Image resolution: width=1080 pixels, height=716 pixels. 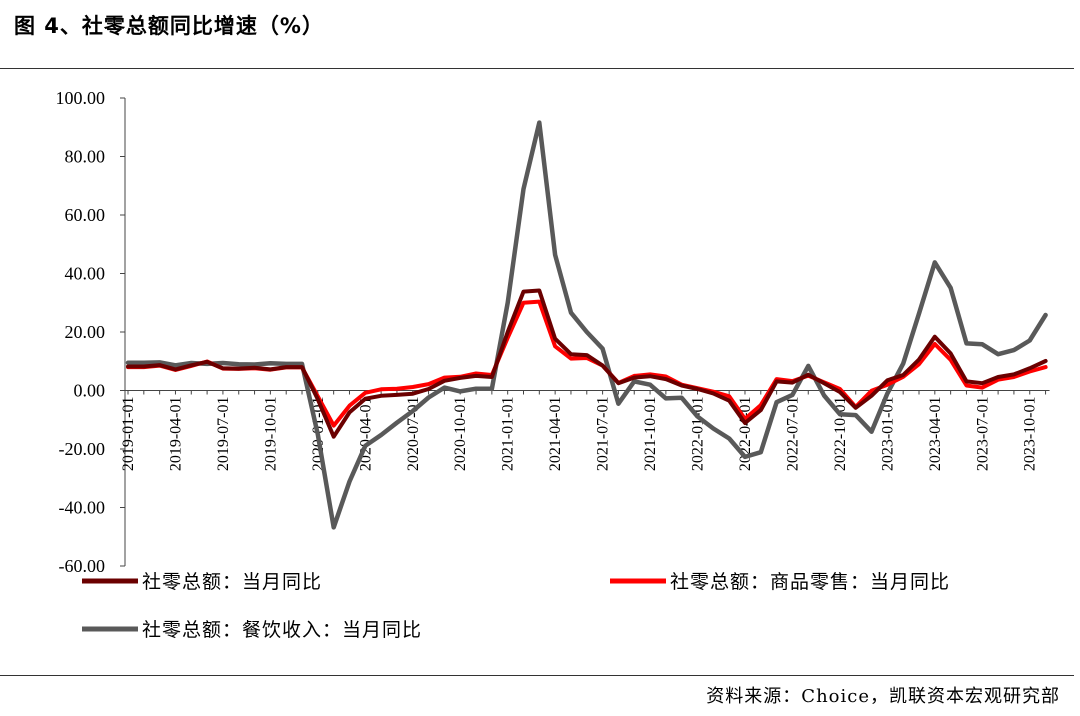 What do you see at coordinates (82, 449) in the screenshot?
I see `y-tick-label: -20.00` at bounding box center [82, 449].